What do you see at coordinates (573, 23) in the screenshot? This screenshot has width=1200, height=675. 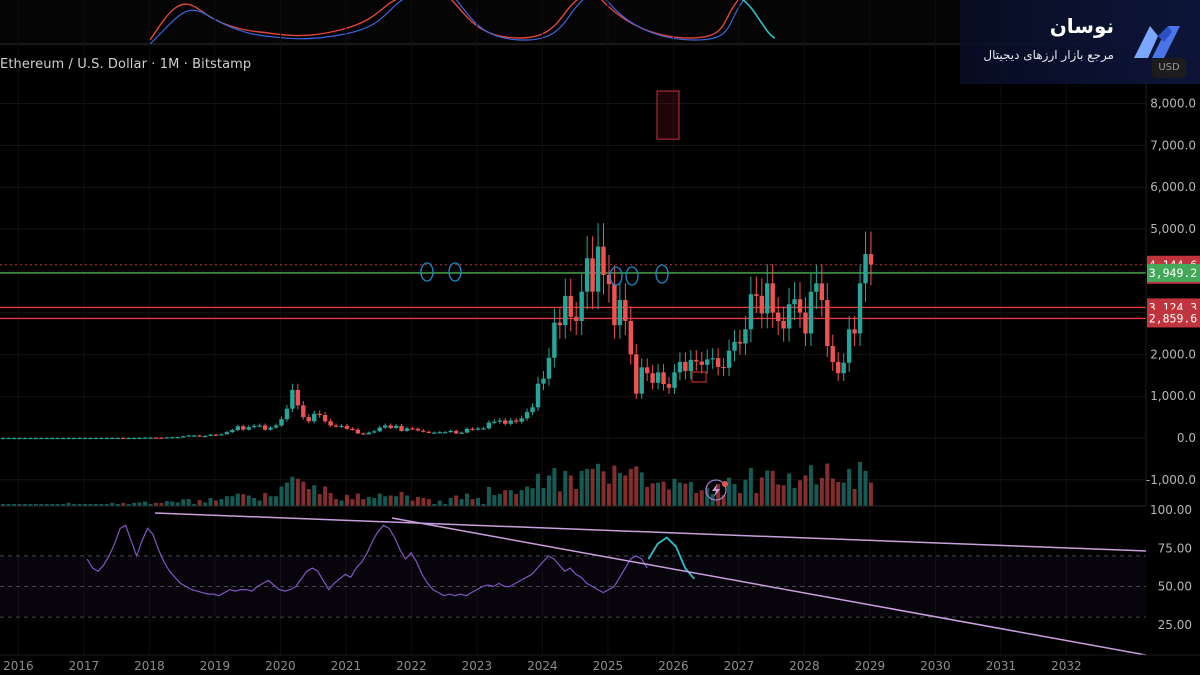 I see `top-indicator-strip` at bounding box center [573, 23].